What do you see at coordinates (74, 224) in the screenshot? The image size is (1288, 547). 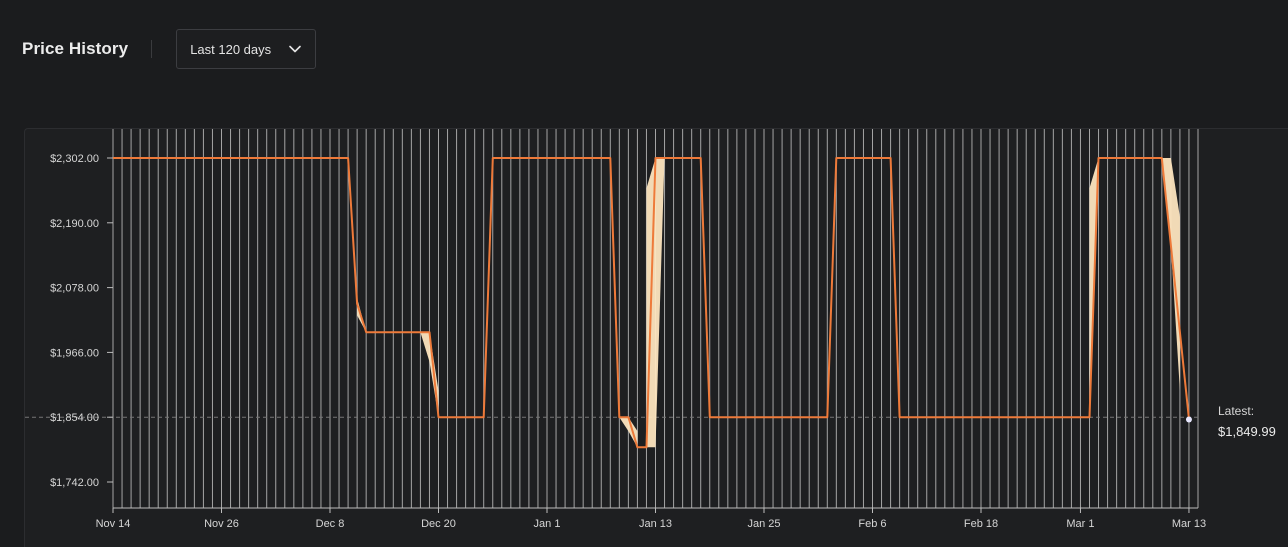 I see `y-tick-label: $2,190.00` at bounding box center [74, 224].